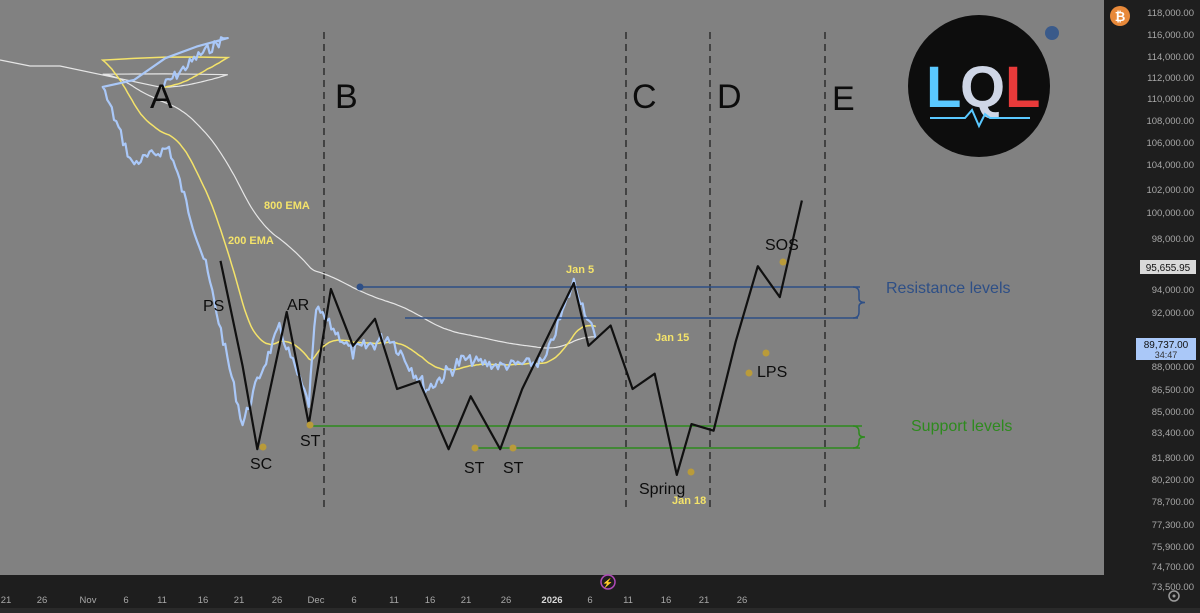 The image size is (1200, 613). What do you see at coordinates (316, 600) in the screenshot?
I see `x-tick-label: Dec` at bounding box center [316, 600].